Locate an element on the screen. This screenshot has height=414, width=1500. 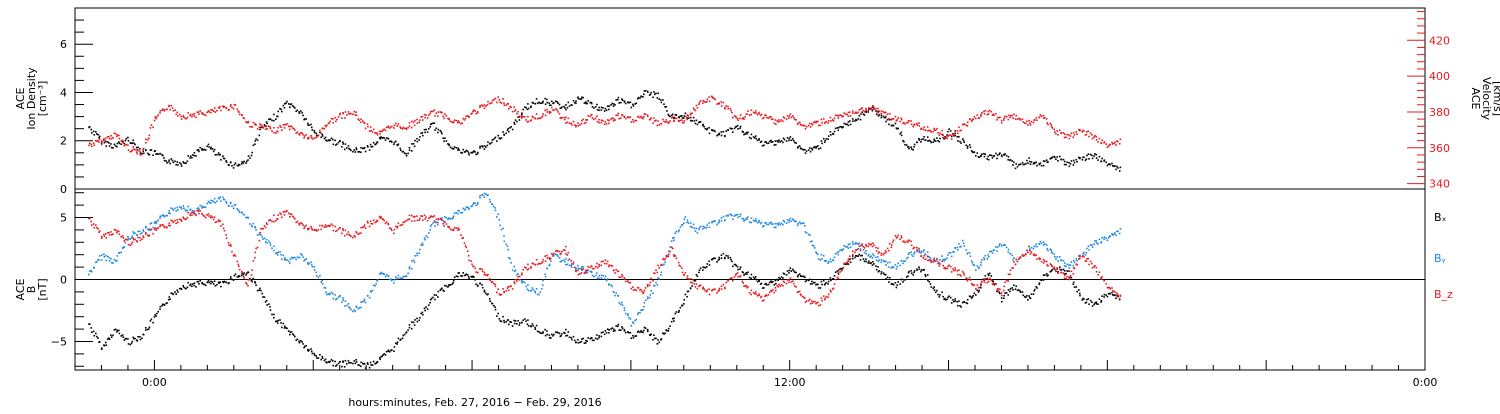
right-tick-label: 340 is located at coordinates (1439, 184).